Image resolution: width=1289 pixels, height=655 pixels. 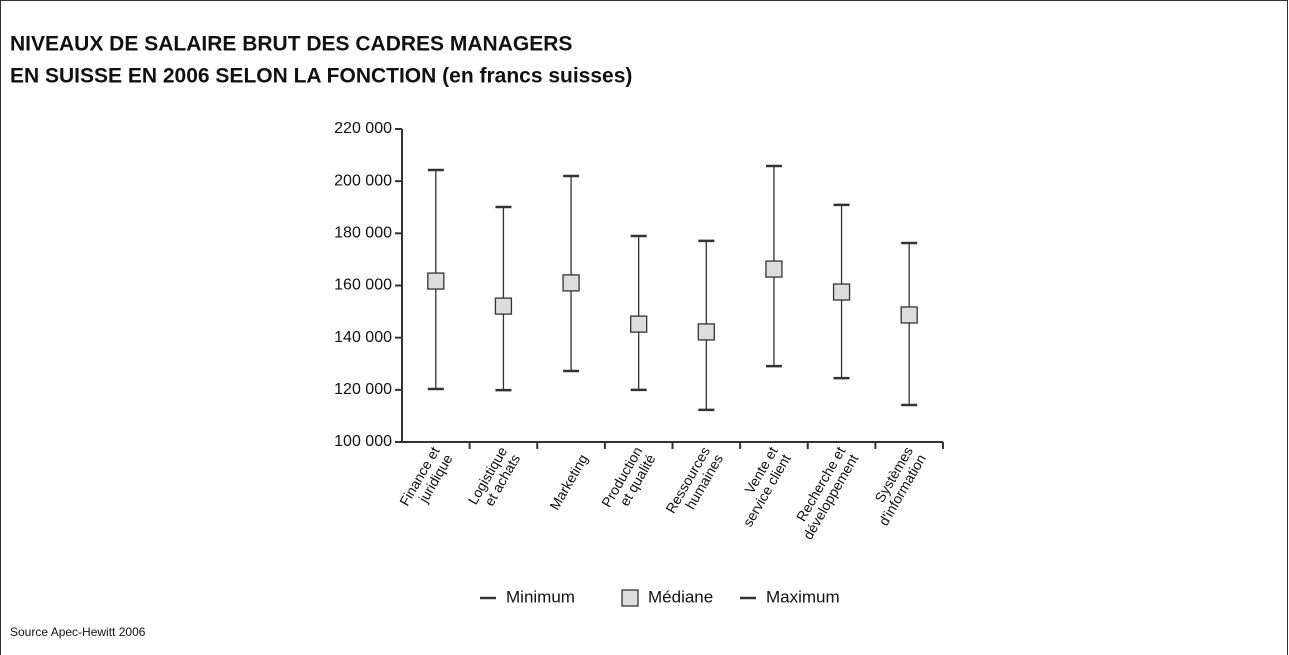 I want to click on x-tick-label-line: Marketing, so click(x=568, y=481).